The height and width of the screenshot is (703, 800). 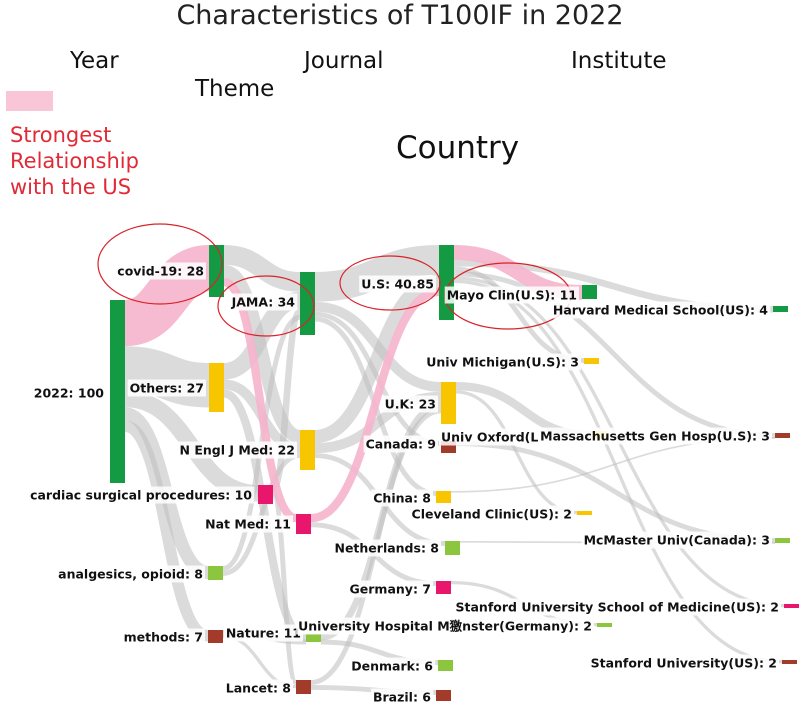 I want to click on node-munster, so click(x=604, y=625).